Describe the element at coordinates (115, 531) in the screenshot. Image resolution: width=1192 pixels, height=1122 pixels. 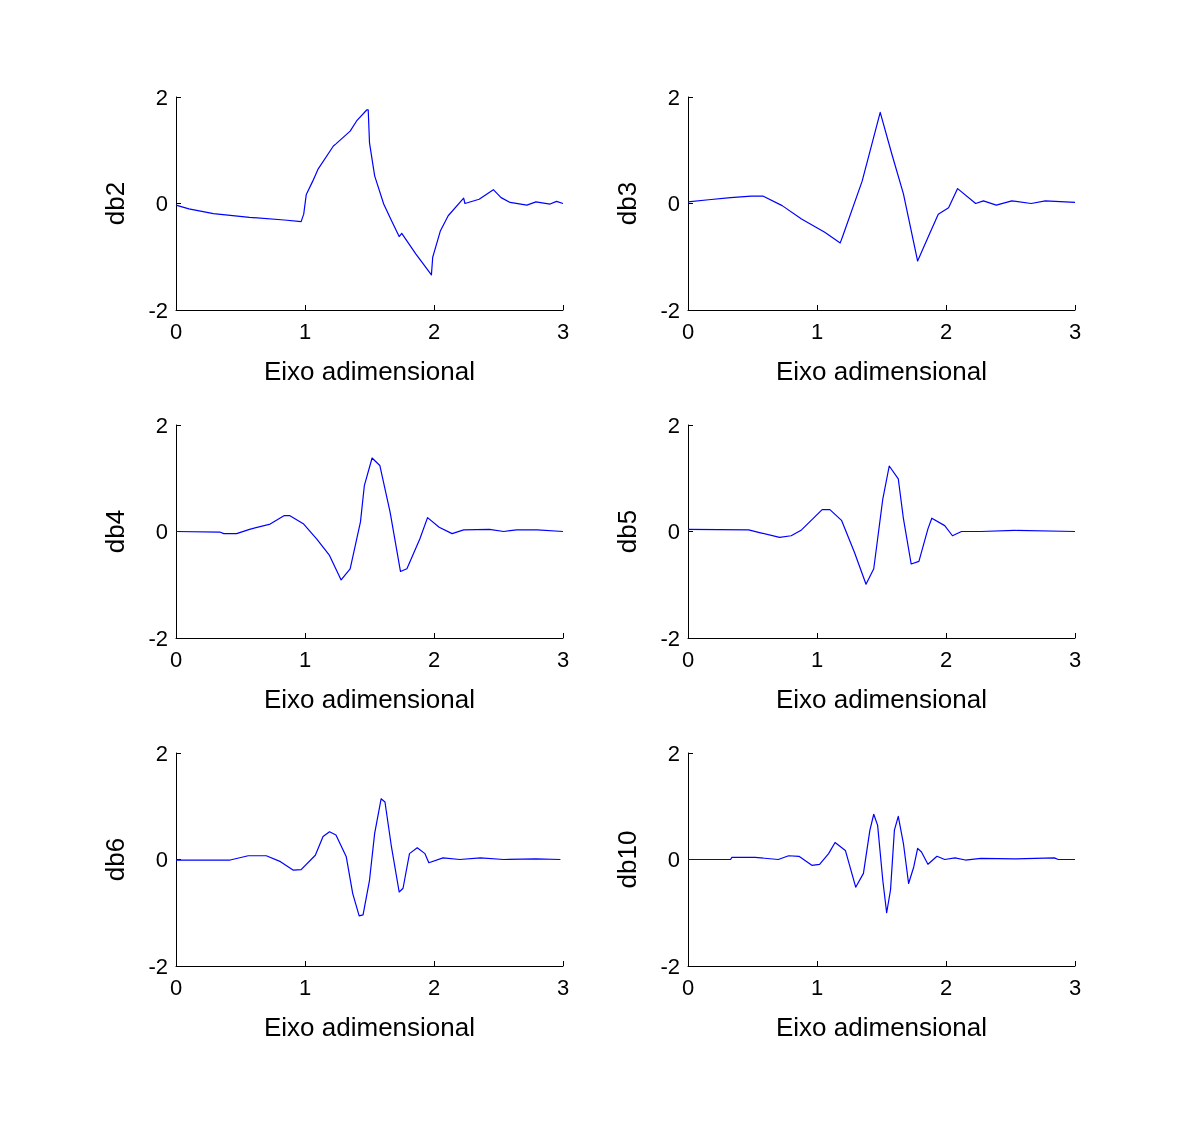
I see `y-axis-title: db4` at that location.